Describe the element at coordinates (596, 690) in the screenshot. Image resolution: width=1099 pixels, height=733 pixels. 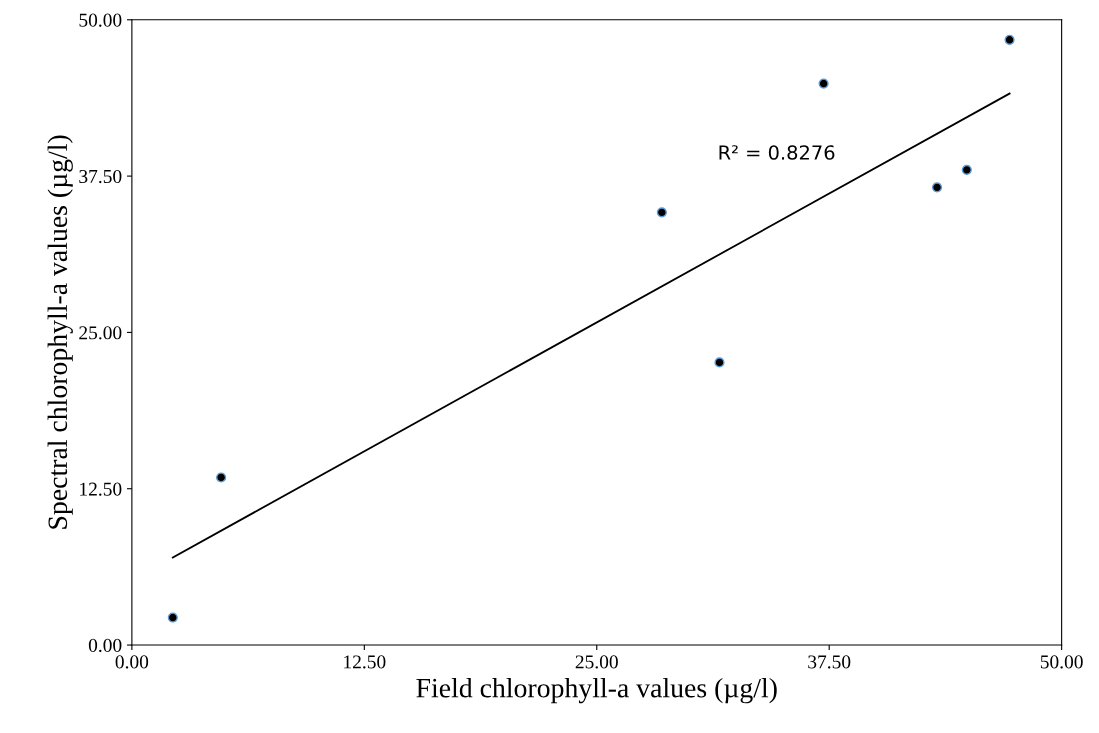
I see `x-axis-title: Field chlorophyll-a values (µg/l)` at that location.